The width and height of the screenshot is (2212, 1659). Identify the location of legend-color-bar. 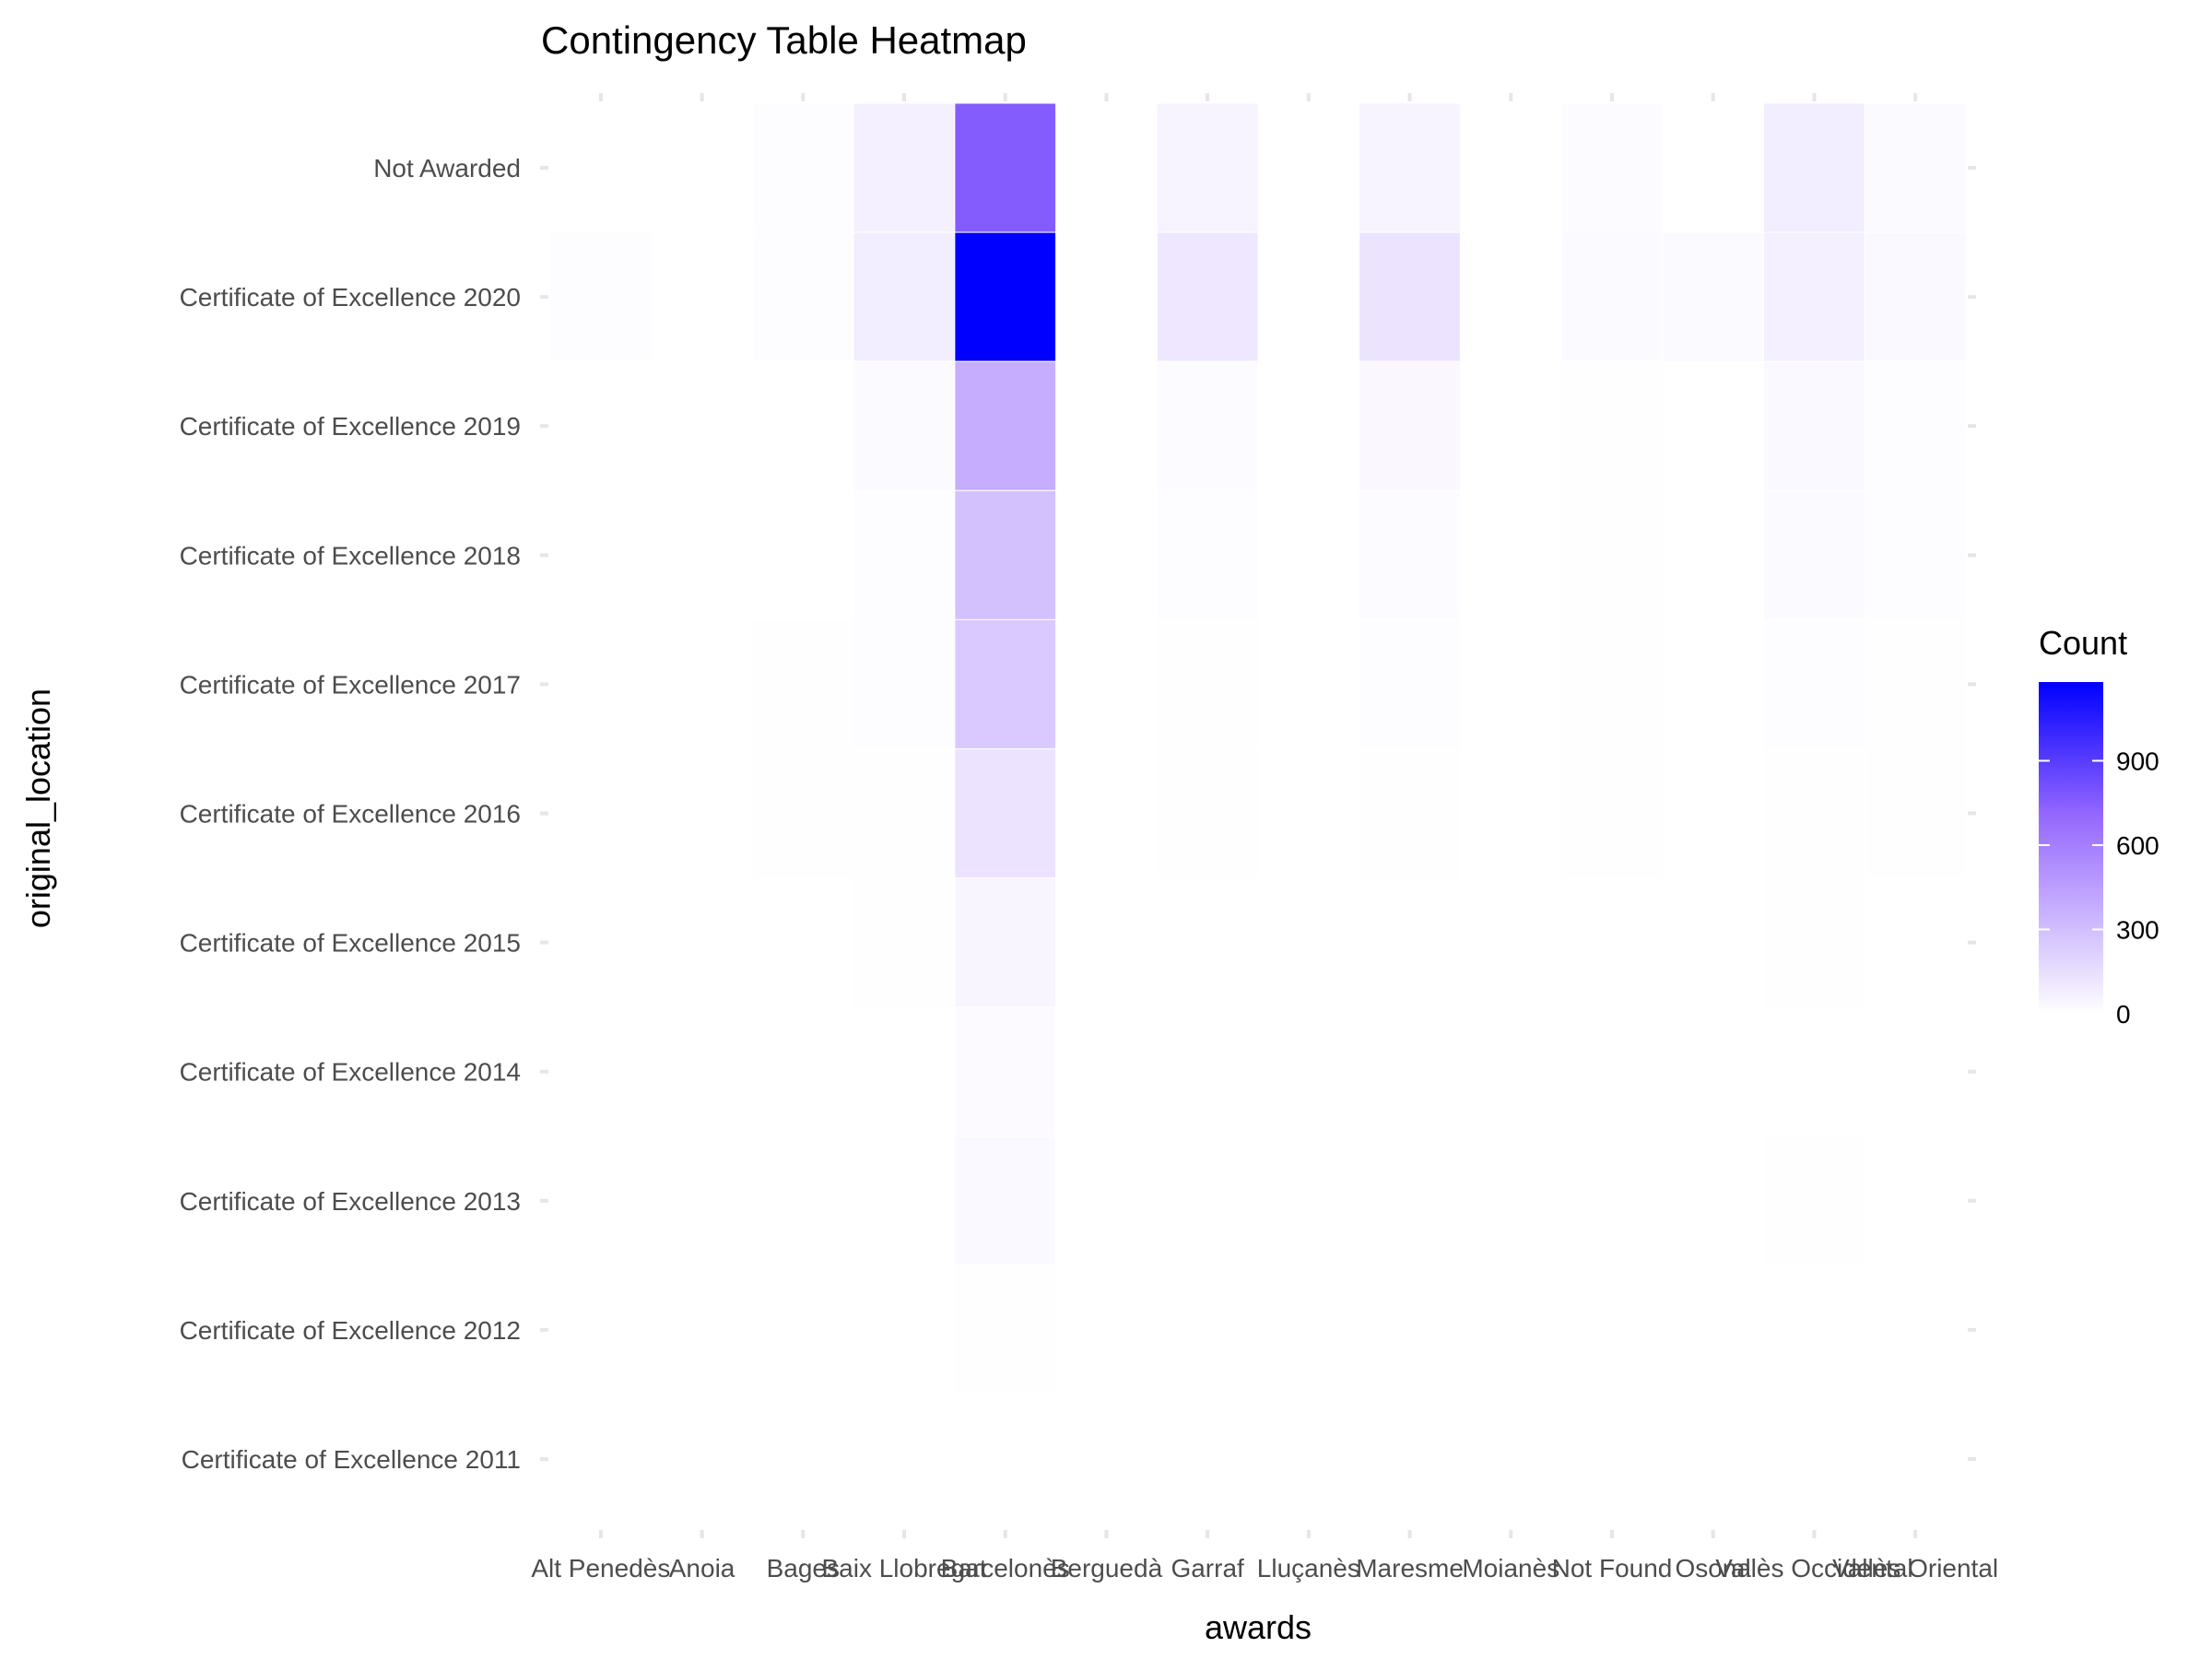
(2071, 848).